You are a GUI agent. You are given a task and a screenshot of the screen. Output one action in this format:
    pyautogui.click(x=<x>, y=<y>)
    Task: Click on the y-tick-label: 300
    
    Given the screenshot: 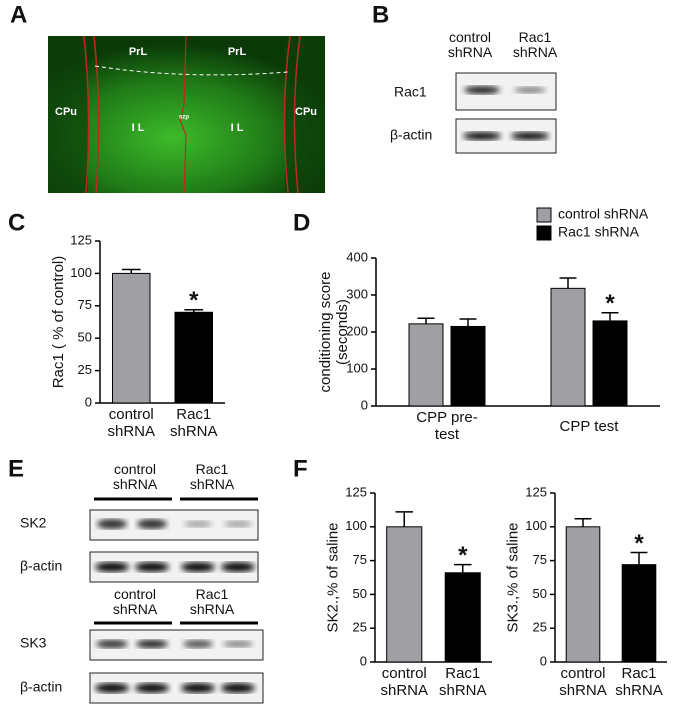 What is the action you would take?
    pyautogui.click(x=357, y=293)
    